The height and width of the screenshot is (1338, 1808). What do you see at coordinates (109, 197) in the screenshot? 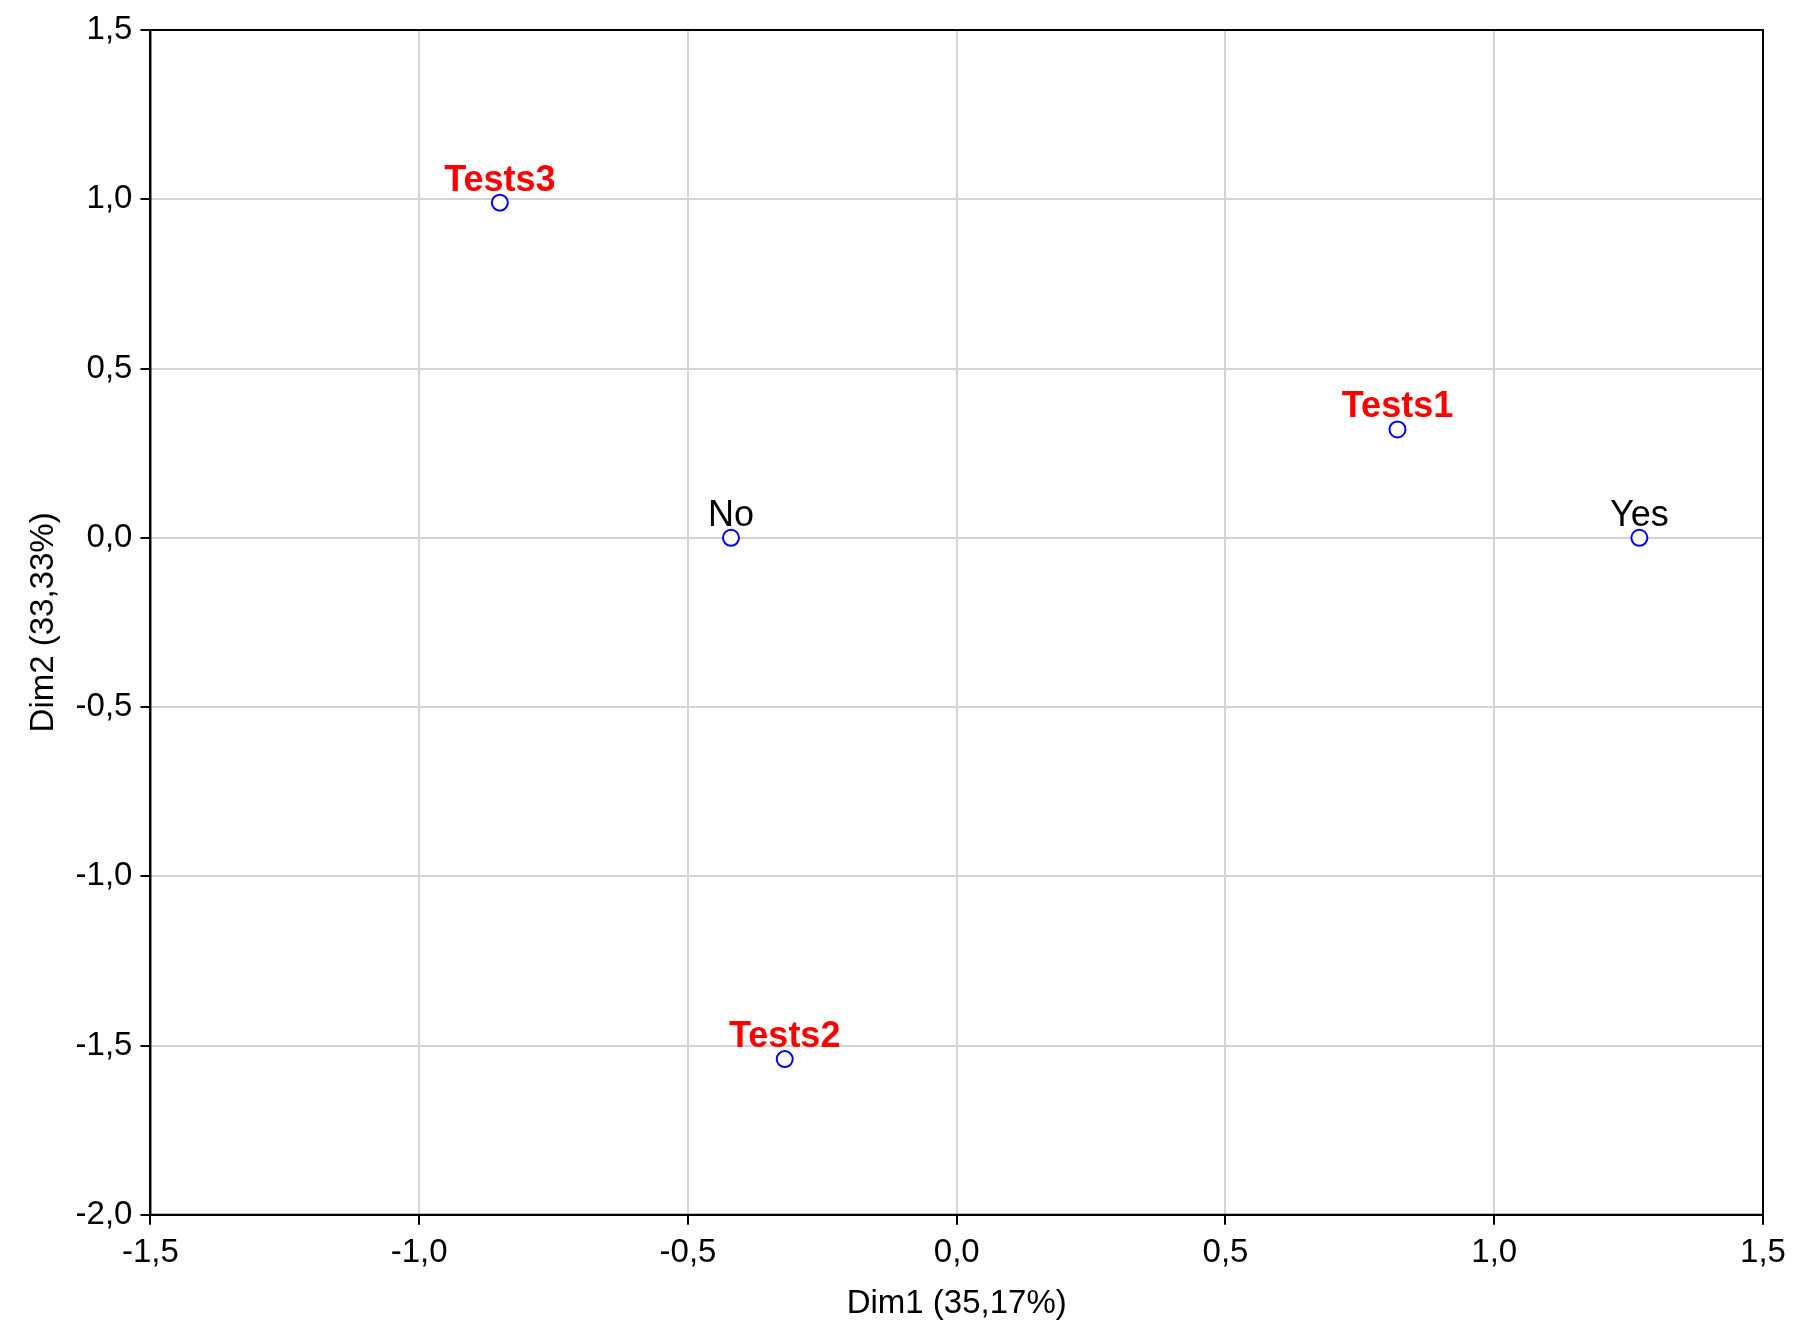
I see `y-tick-label: 1,0` at bounding box center [109, 197].